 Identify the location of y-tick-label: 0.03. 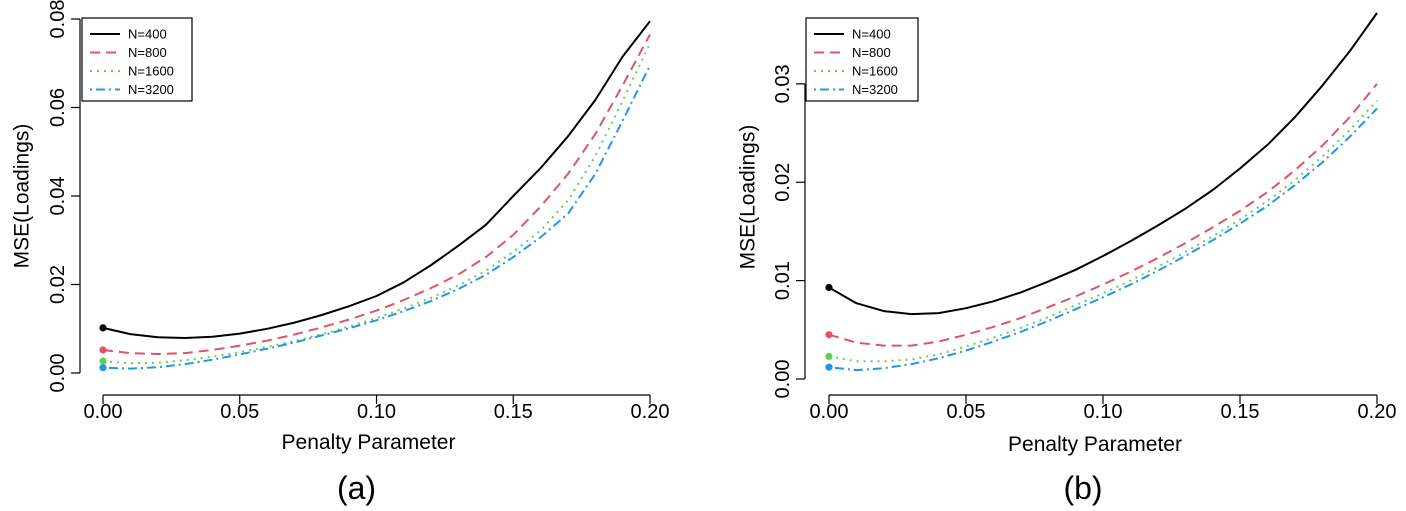
(783, 83).